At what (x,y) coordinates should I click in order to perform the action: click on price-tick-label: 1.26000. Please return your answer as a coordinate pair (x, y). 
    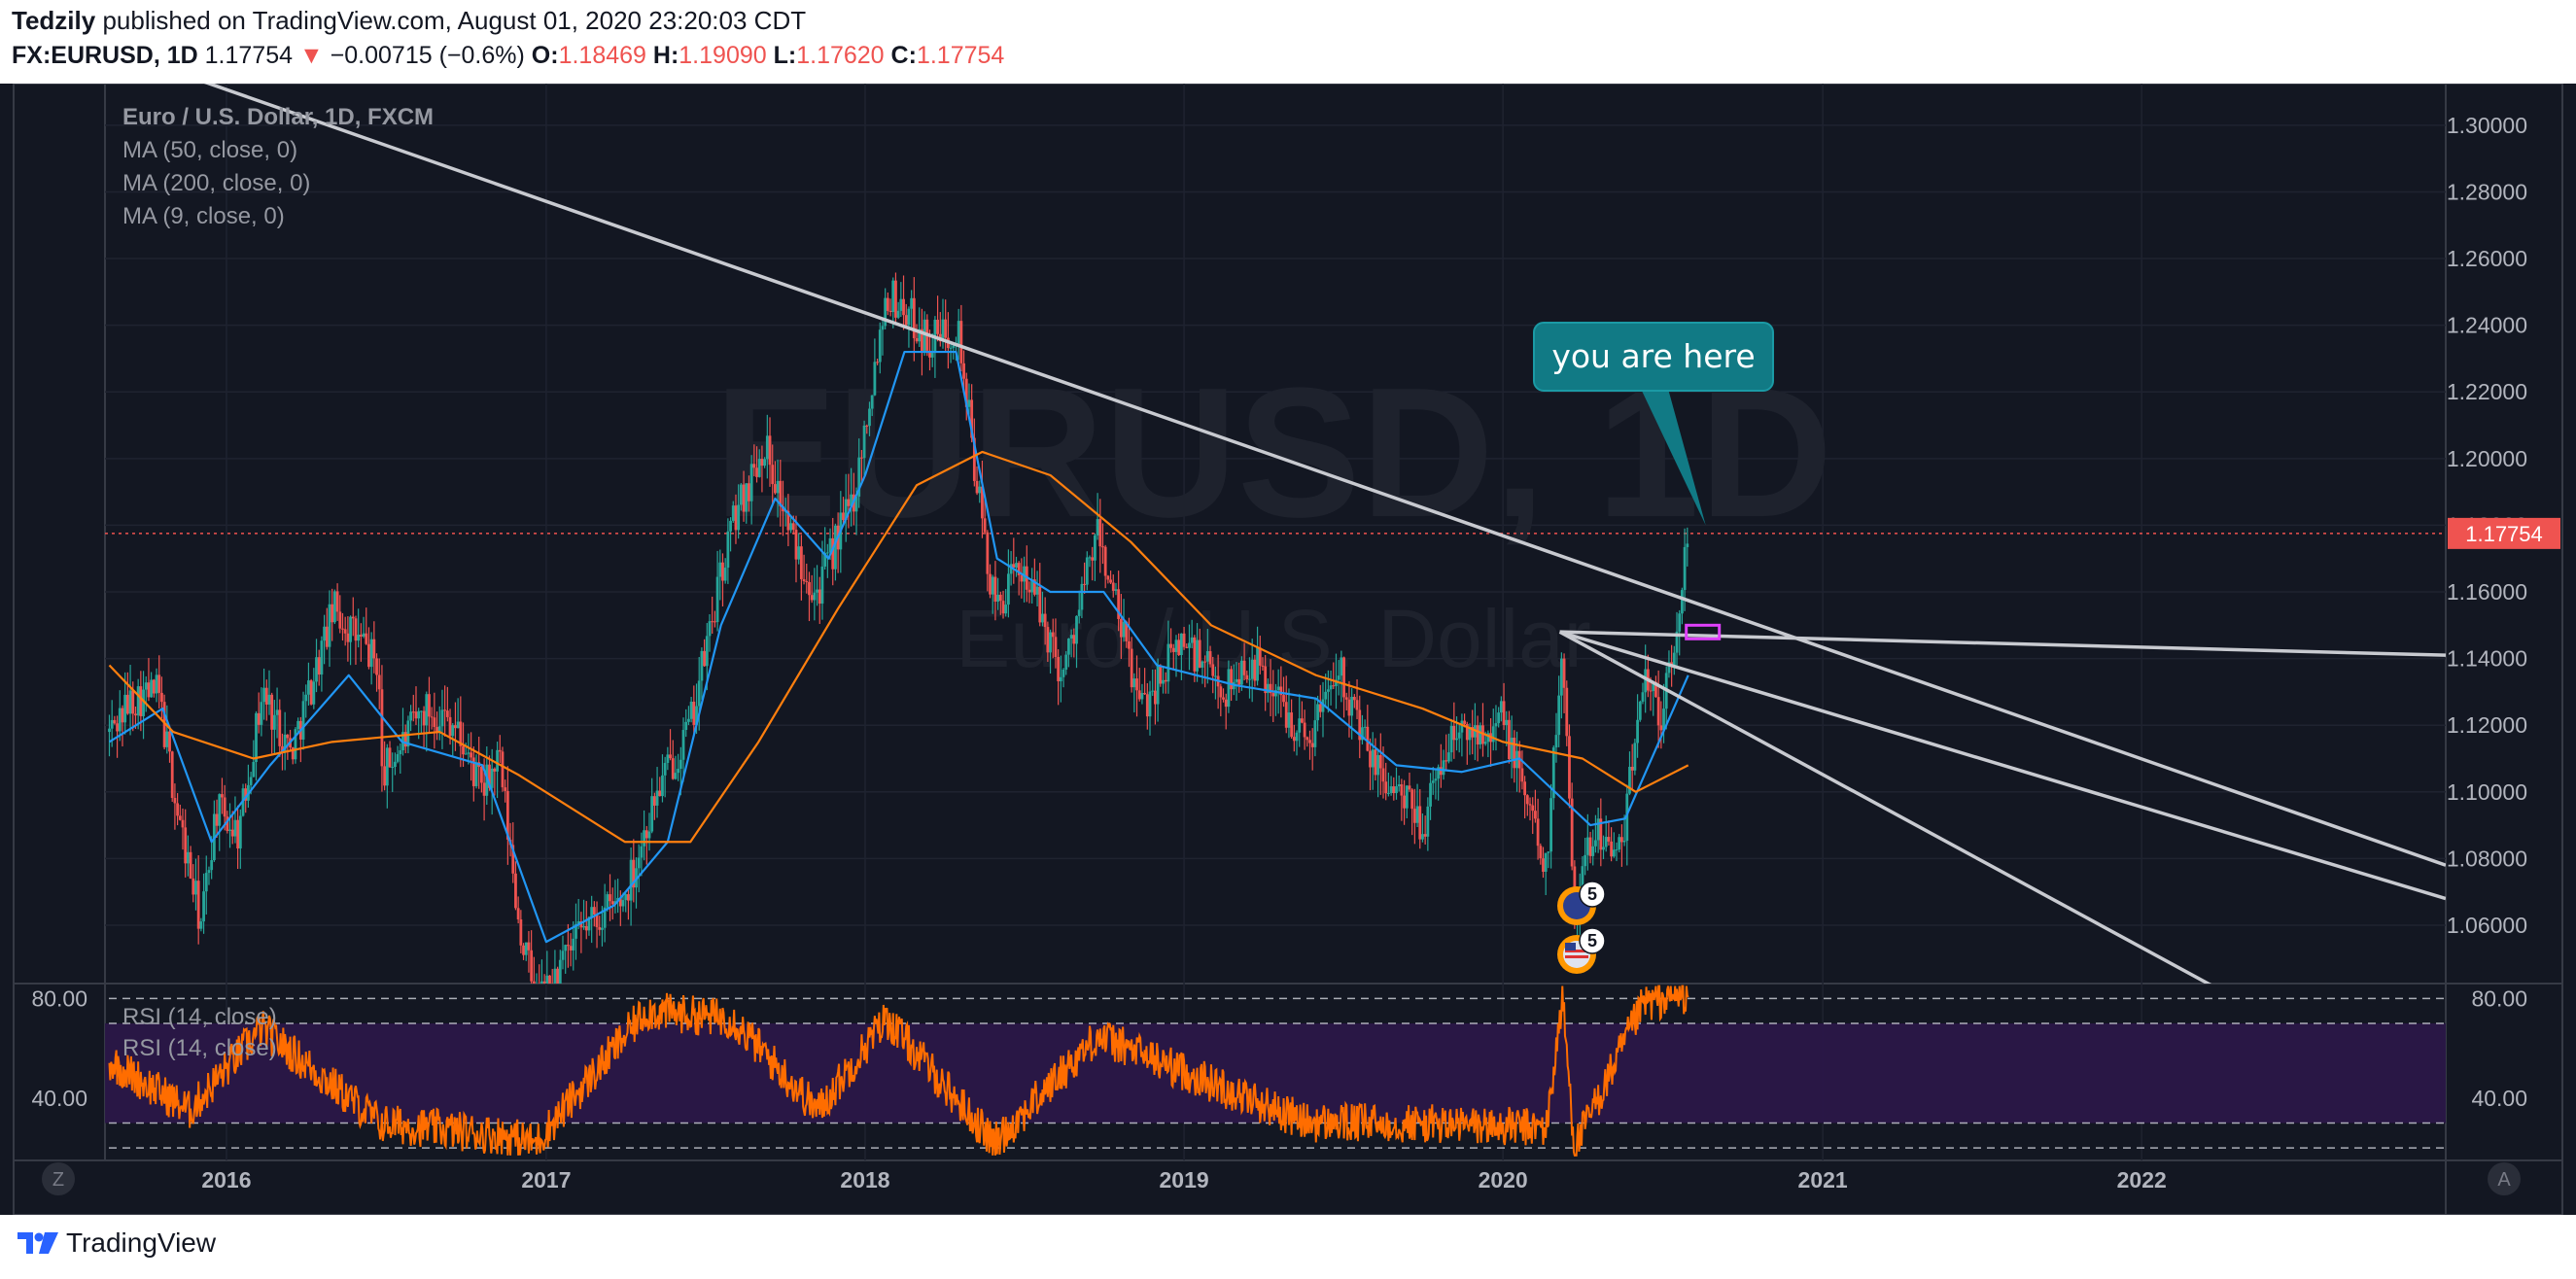
    Looking at the image, I should click on (2487, 258).